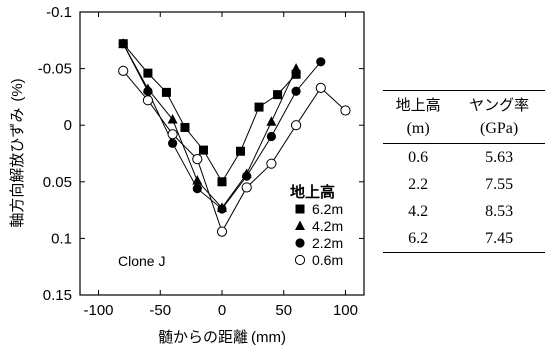  Describe the element at coordinates (141, 261) in the screenshot. I see `clone-label: Clone J` at that location.